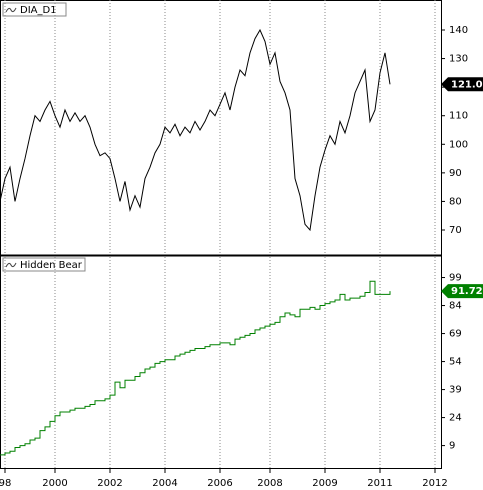  What do you see at coordinates (38, 10) in the screenshot?
I see `chart-title: DIA_D1` at bounding box center [38, 10].